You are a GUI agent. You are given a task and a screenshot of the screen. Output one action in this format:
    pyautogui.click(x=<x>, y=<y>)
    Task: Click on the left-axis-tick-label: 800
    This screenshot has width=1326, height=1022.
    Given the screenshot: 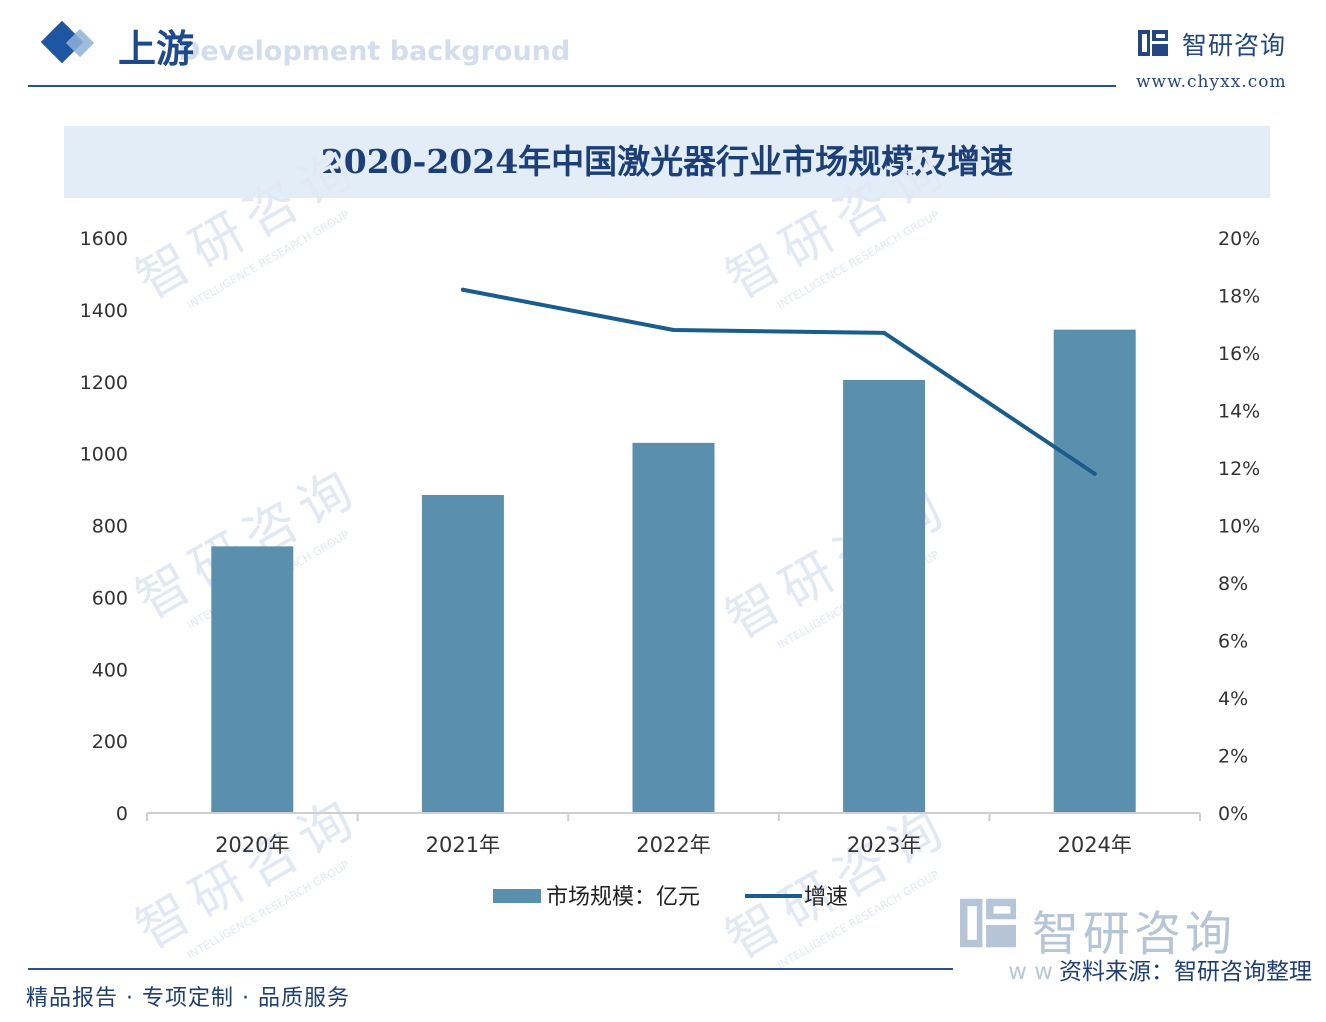 What is the action you would take?
    pyautogui.click(x=110, y=527)
    